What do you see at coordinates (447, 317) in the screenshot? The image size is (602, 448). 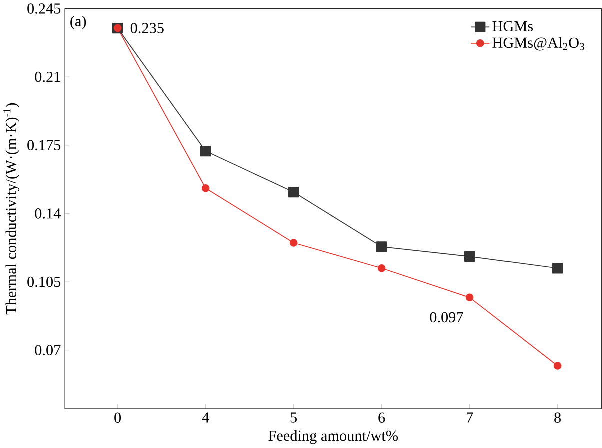 I see `annotation: 0.097` at bounding box center [447, 317].